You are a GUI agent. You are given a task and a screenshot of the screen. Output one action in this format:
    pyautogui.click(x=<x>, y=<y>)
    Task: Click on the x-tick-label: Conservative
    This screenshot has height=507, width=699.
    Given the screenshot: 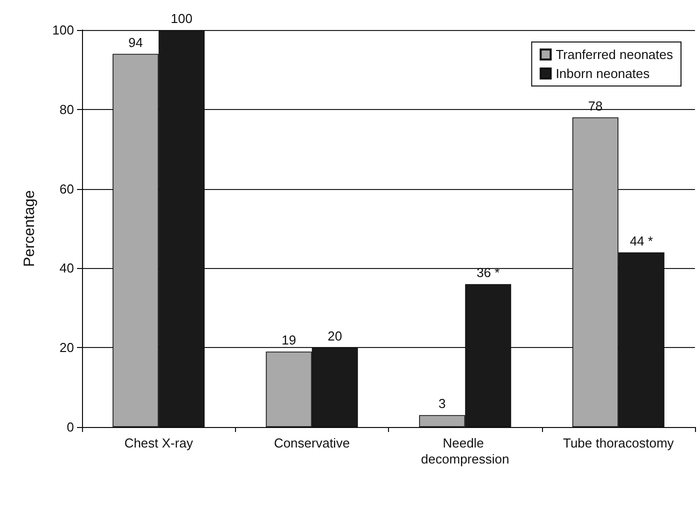 What is the action you would take?
    pyautogui.click(x=312, y=443)
    